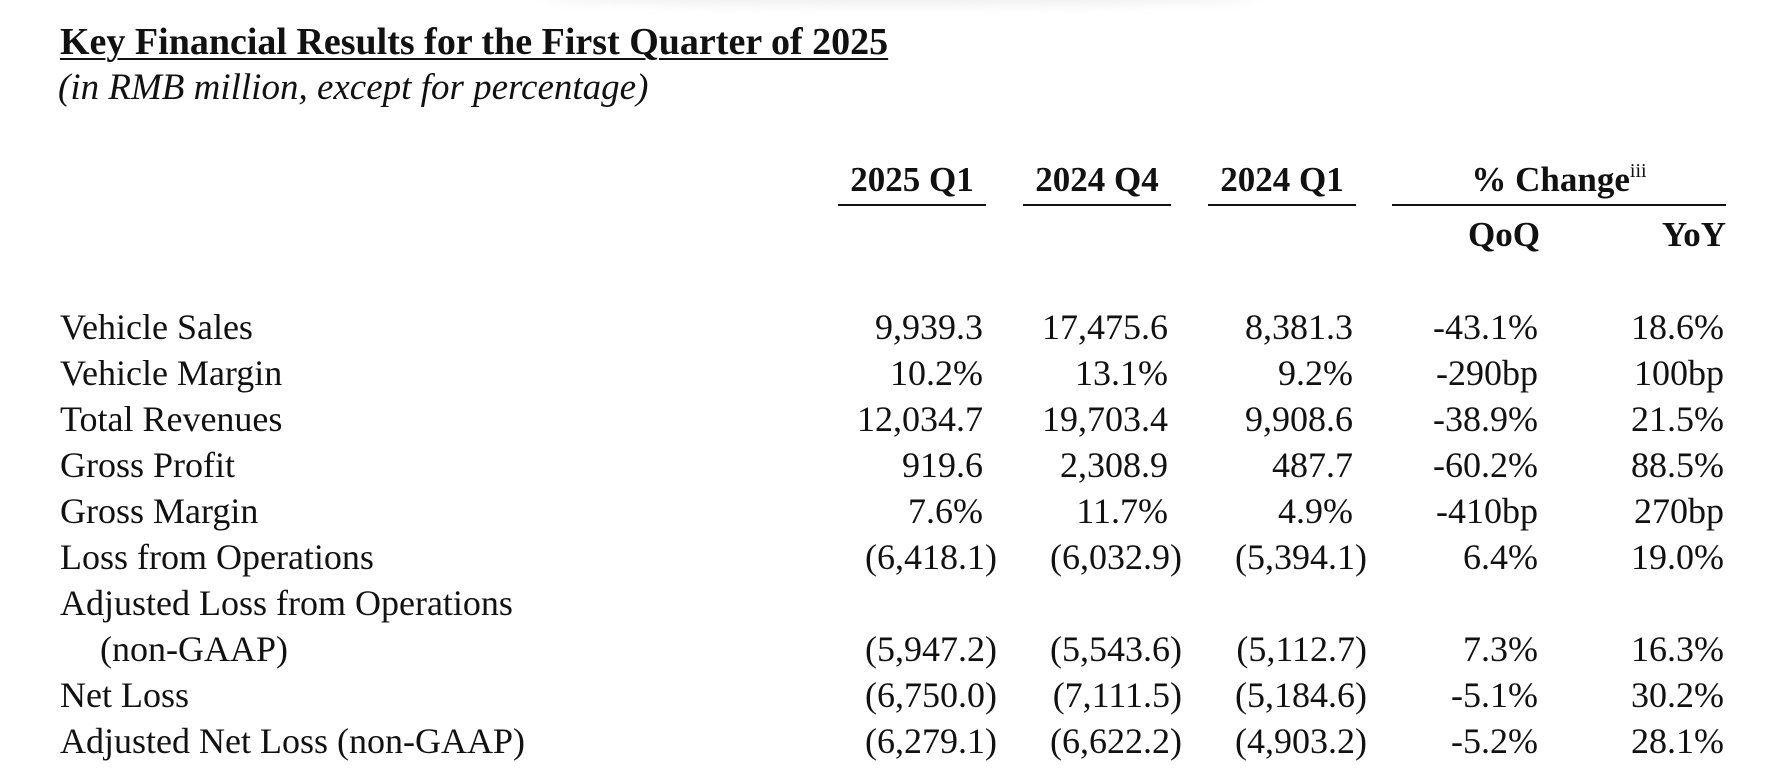 The width and height of the screenshot is (1768, 782). What do you see at coordinates (1301, 695) in the screenshot?
I see `cell-2024-q1: (5,184.6)` at bounding box center [1301, 695].